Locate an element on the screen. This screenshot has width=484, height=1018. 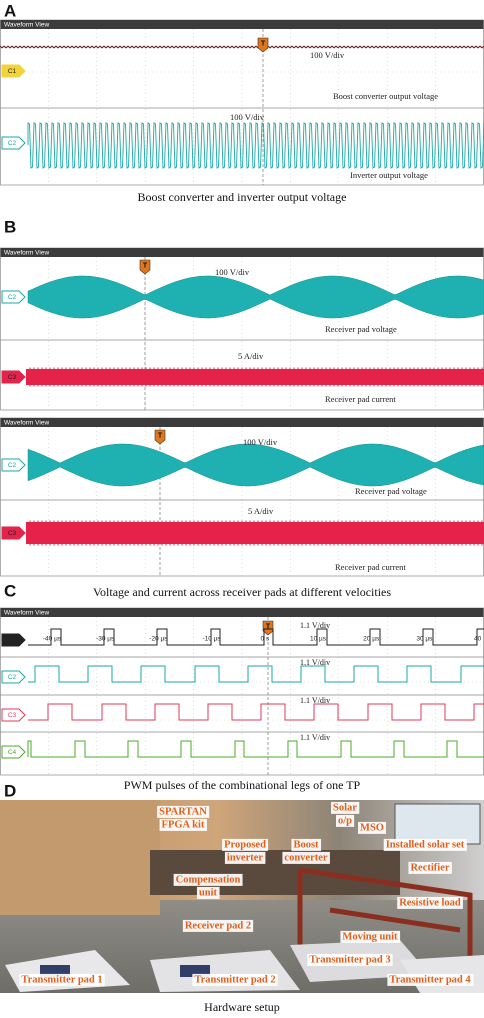
photo-window is located at coordinates (437, 824).